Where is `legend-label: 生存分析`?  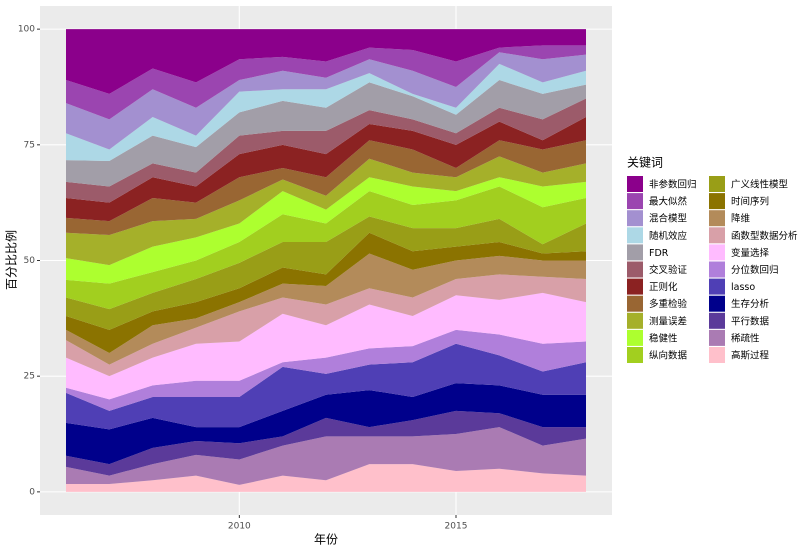 legend-label: 生存分析 is located at coordinates (750, 304).